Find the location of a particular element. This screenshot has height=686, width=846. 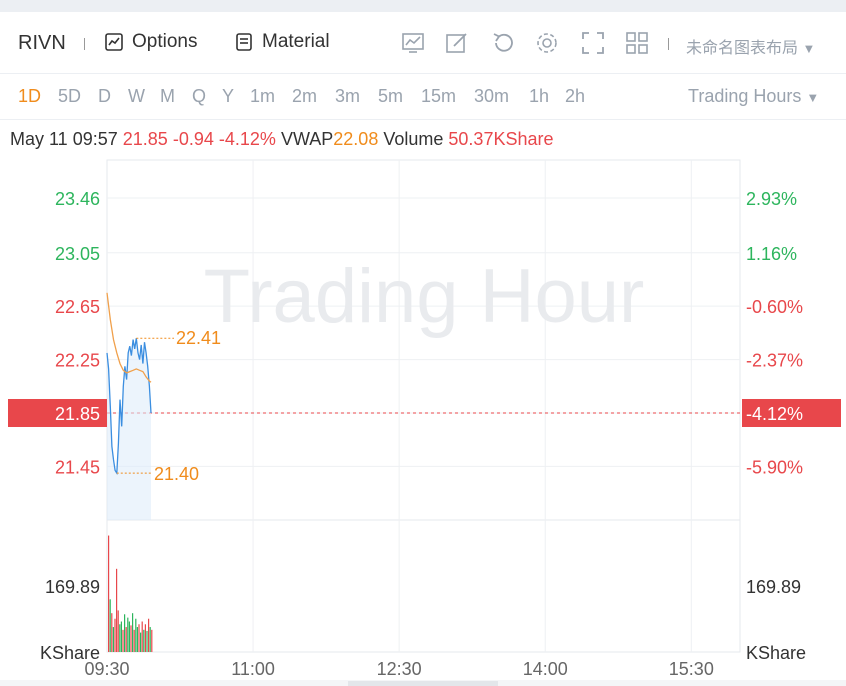

period-tab-d: D is located at coordinates (104, 96).